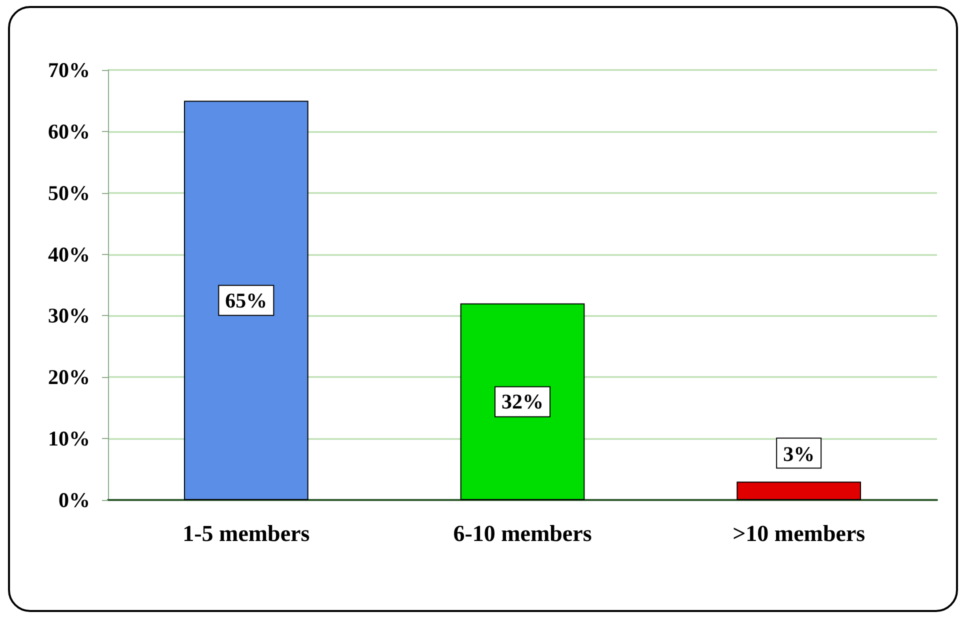 The image size is (964, 618). Describe the element at coordinates (246, 533) in the screenshot. I see `x-tick-label: 1-5 members` at that location.